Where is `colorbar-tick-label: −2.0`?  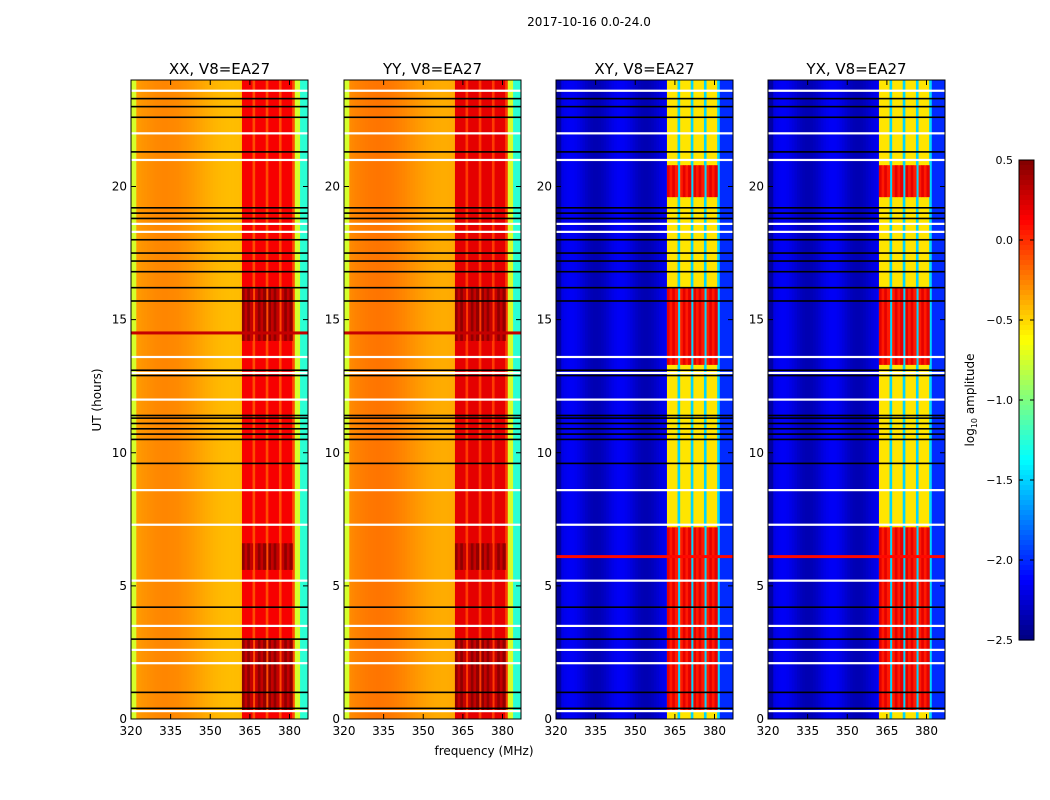
colorbar-tick-label: −2.0 is located at coordinates (999, 560).